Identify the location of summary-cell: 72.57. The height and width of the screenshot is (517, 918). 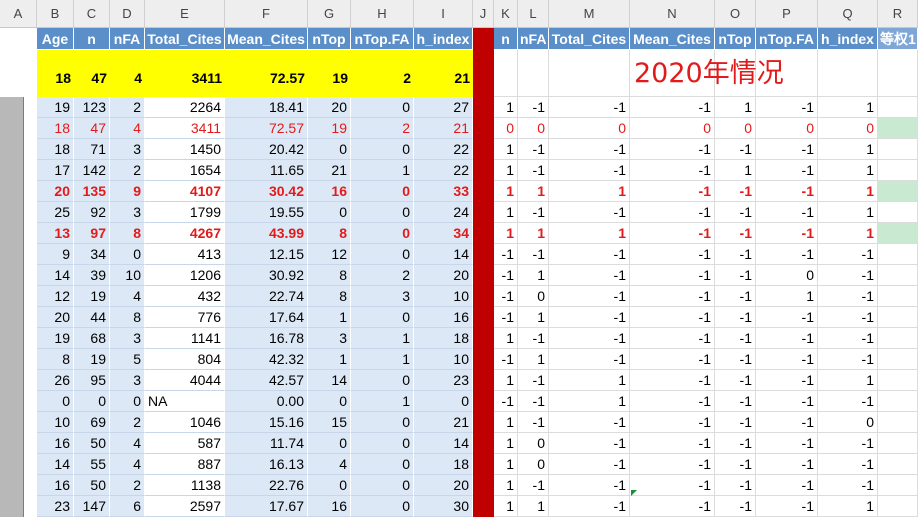
(266, 73).